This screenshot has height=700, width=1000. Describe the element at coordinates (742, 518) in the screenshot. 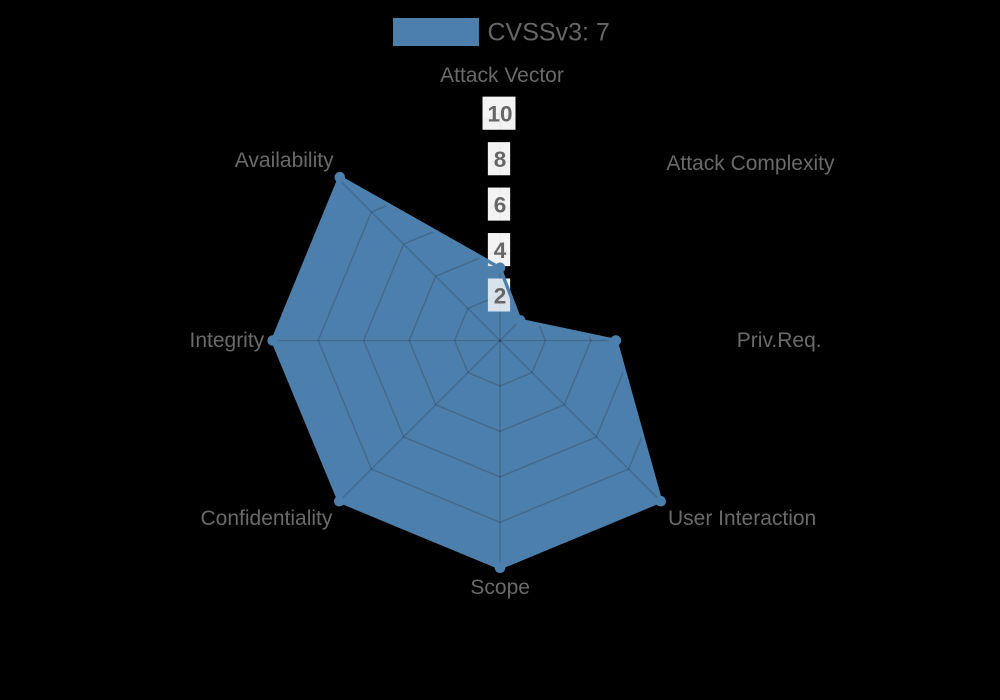

I see `svg-text: User Interaction` at that location.